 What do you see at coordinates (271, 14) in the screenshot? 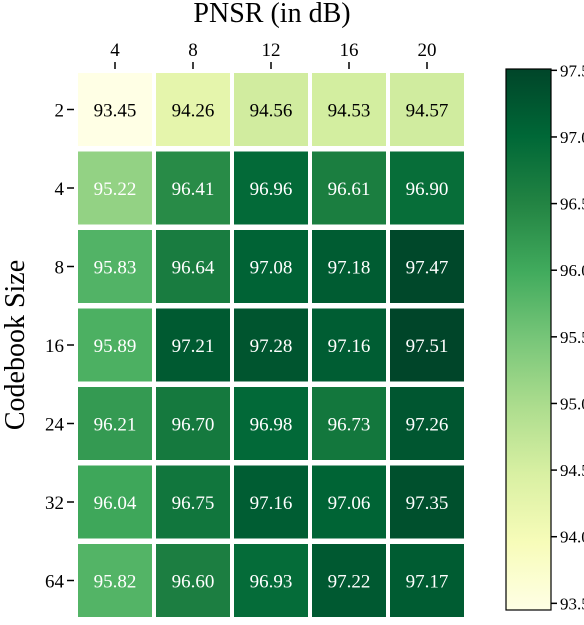
I see `x-axis-title: PNSR (in dB)` at bounding box center [271, 14].